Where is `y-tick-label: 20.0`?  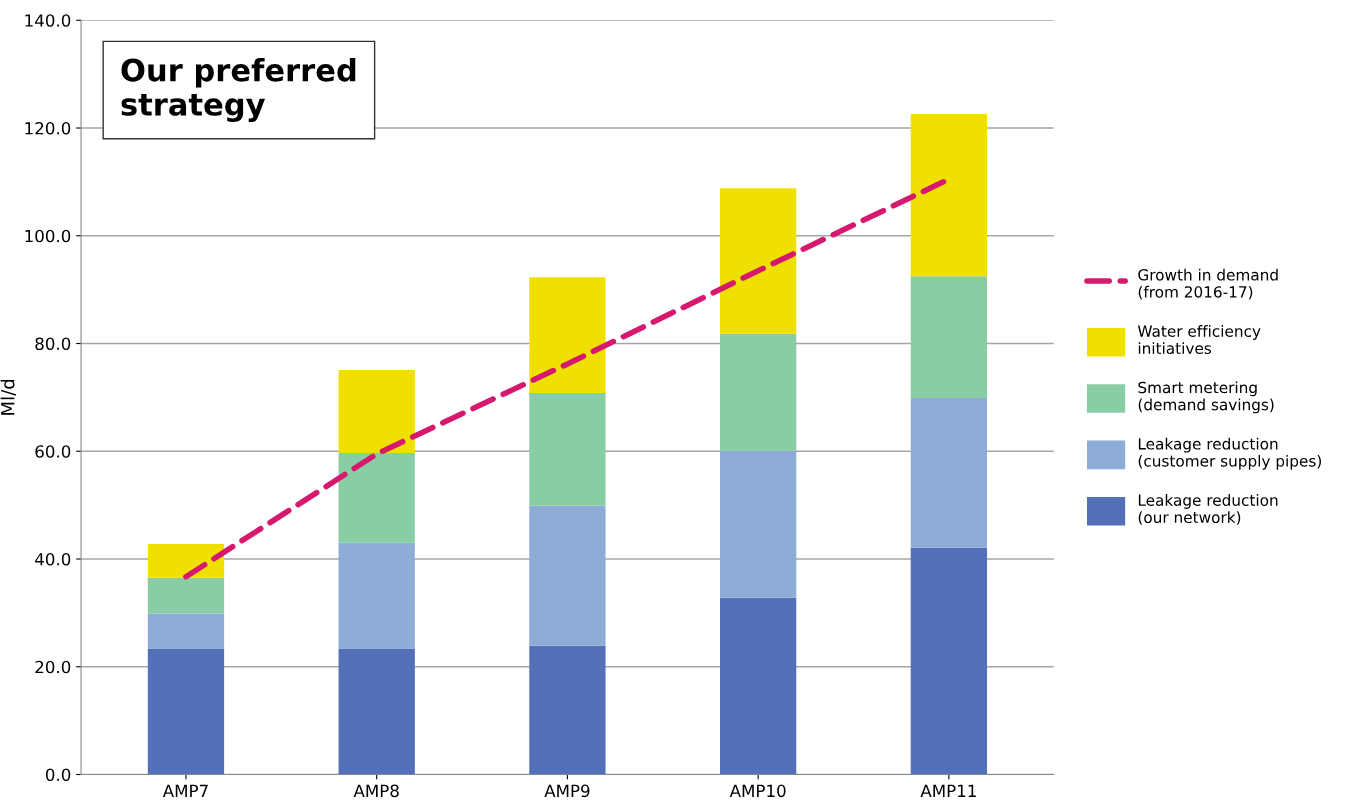
y-tick-label: 20.0 is located at coordinates (53, 667).